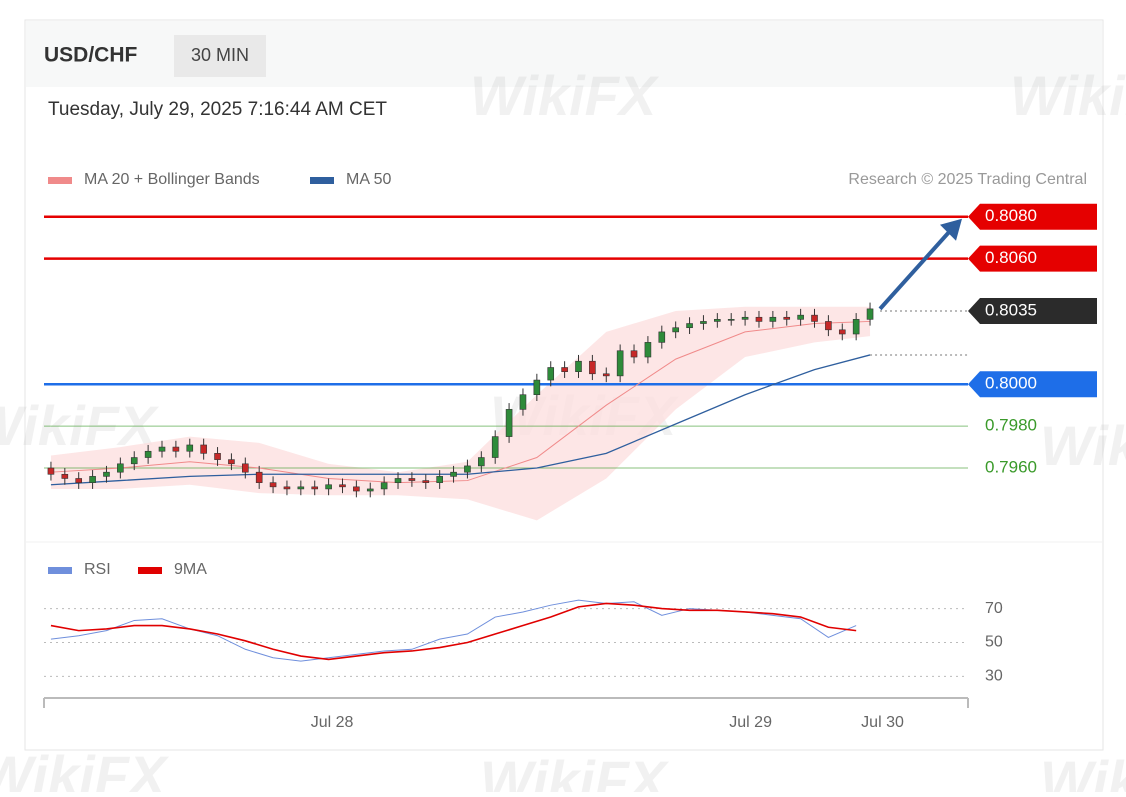  I want to click on y-tick-label: 70, so click(994, 608).